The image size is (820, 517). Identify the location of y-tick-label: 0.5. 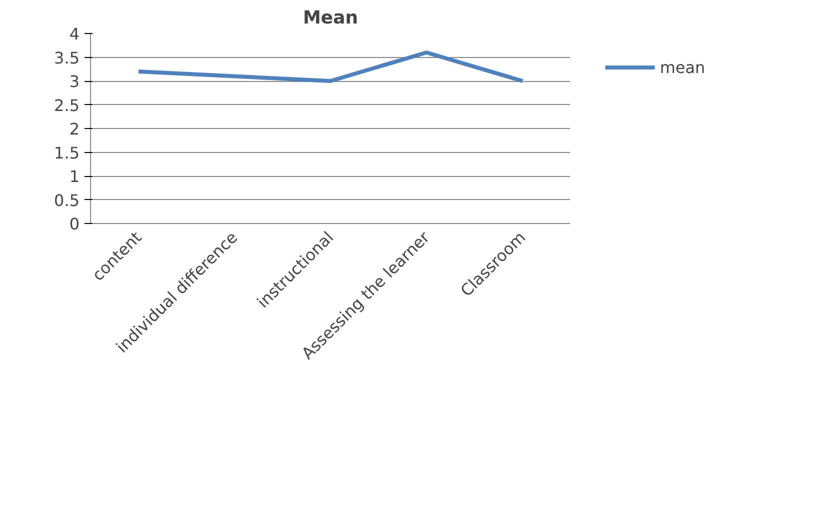
(67, 200).